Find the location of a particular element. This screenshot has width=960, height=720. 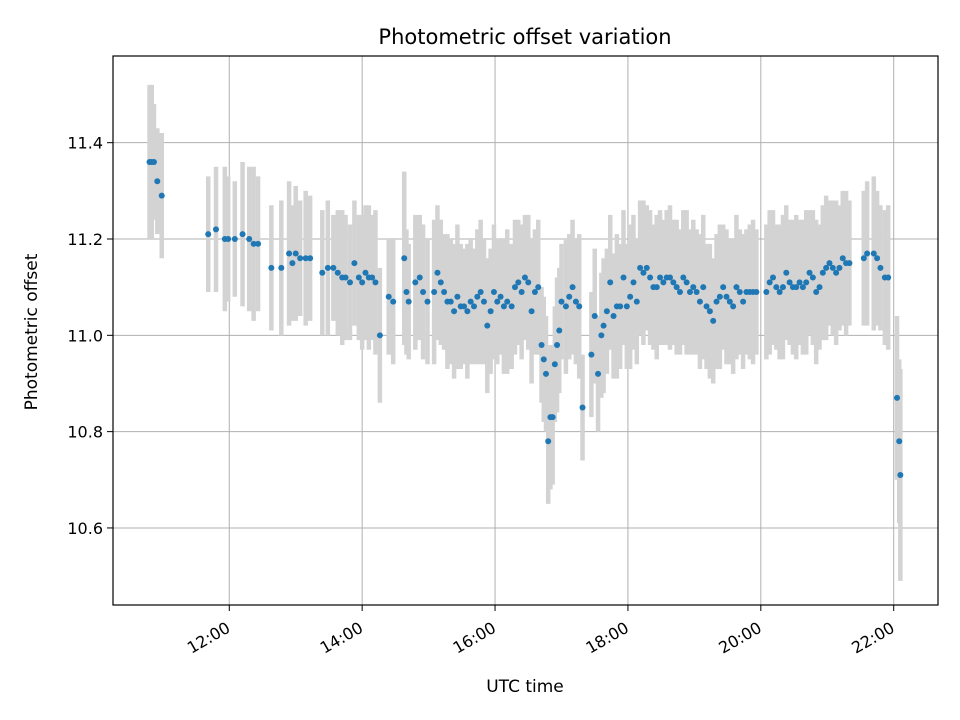

y-tick-label: 10.8 is located at coordinates (85, 432).